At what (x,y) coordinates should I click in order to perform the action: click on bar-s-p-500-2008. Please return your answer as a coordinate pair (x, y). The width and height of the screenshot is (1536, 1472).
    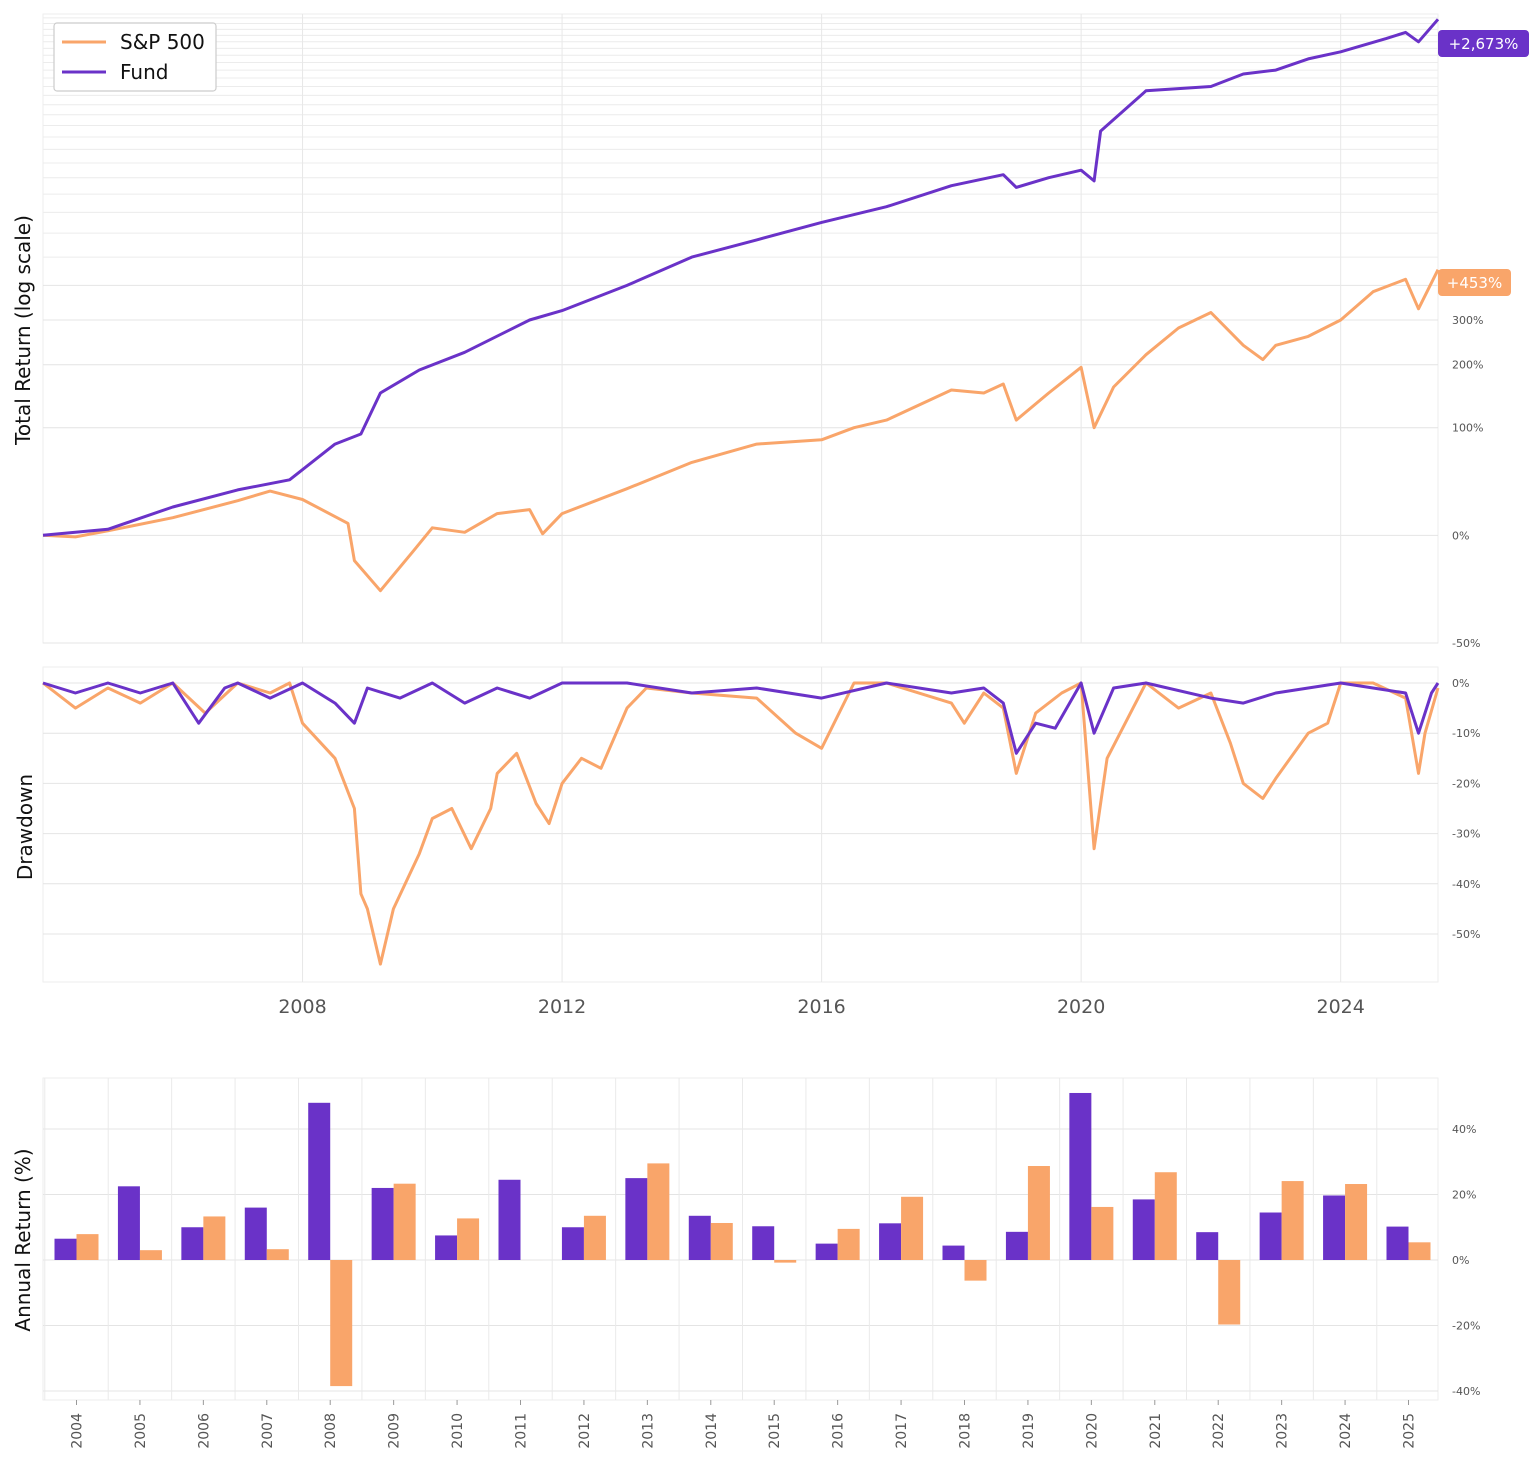
    Looking at the image, I should click on (341, 1323).